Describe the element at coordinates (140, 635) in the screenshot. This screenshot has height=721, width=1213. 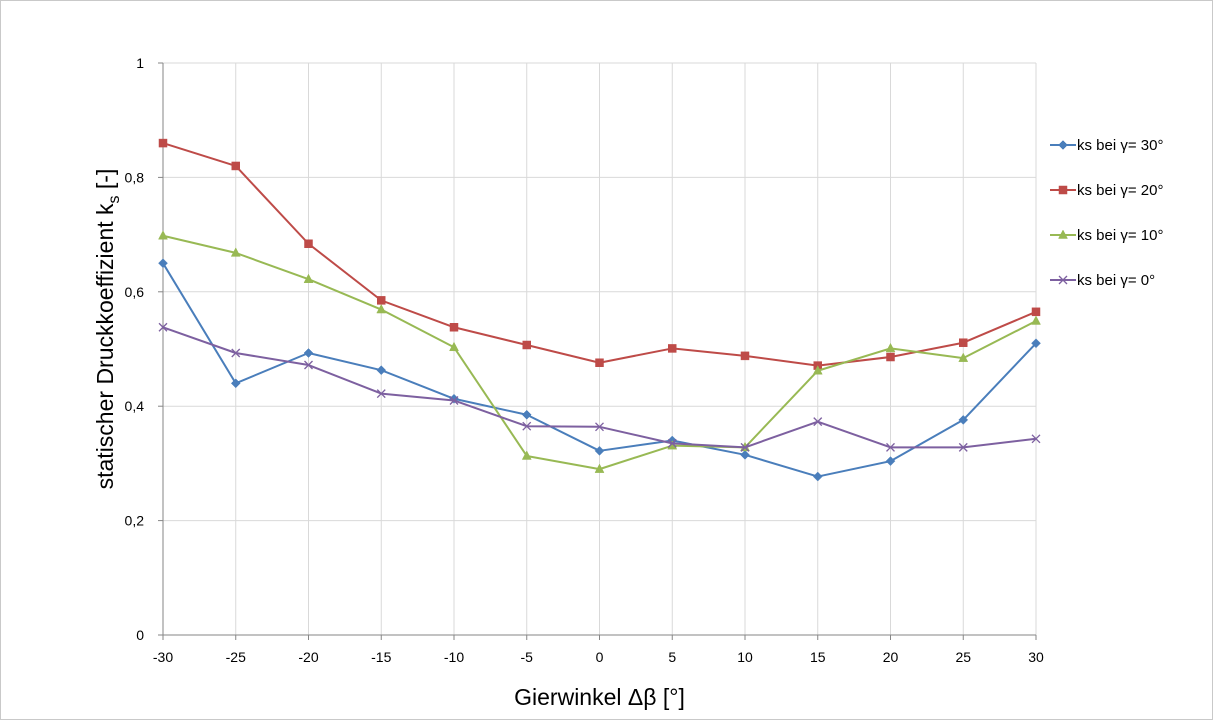
I see `y-tick-label: 0` at that location.